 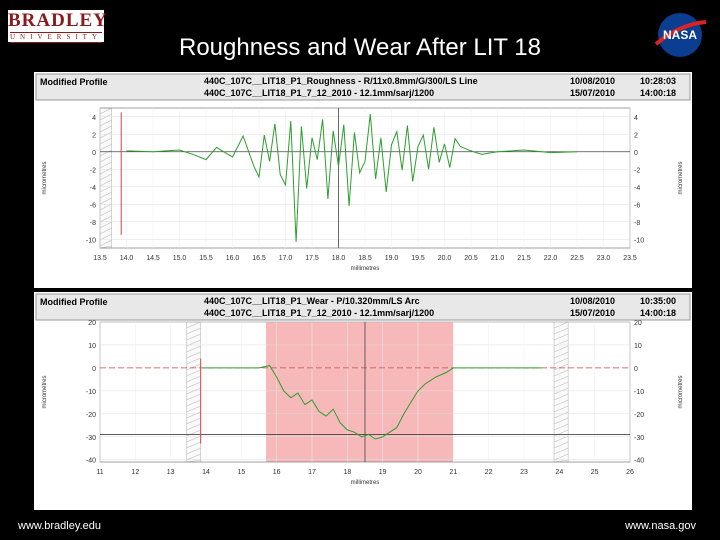 I want to click on x-tick-label: 16.0, so click(x=233, y=258).